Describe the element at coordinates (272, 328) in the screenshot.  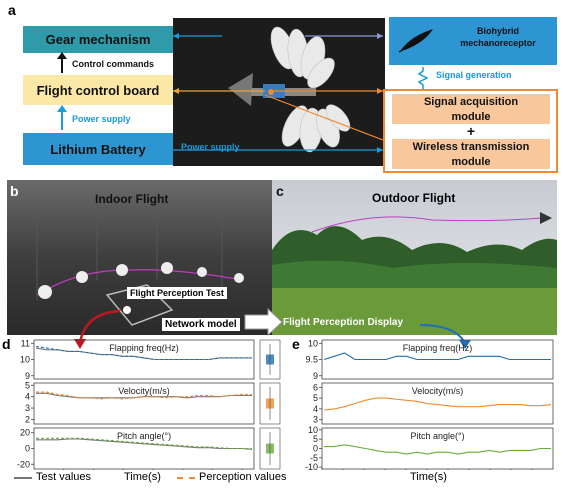
I see `display-arrows` at that location.